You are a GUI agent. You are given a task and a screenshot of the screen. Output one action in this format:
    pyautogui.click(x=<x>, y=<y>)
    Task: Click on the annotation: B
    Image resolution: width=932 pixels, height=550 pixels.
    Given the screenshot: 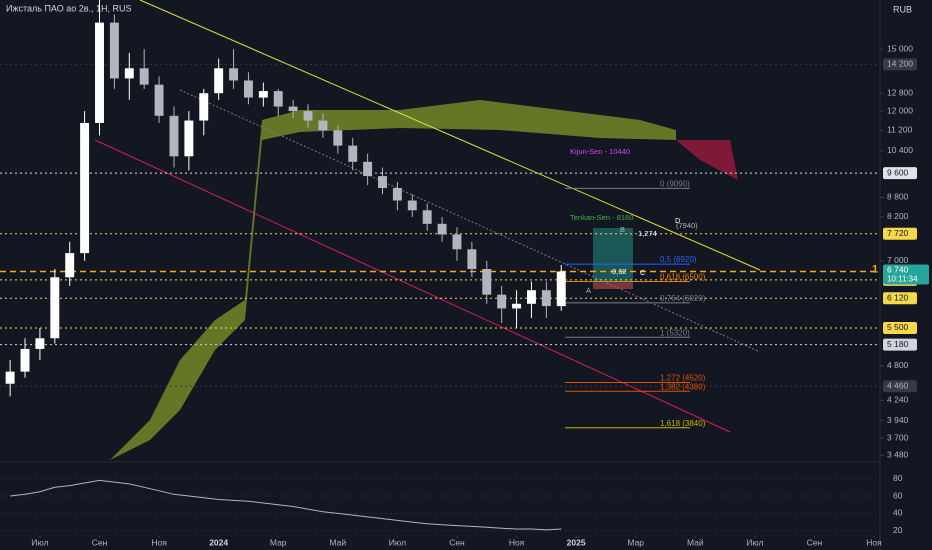 What is the action you would take?
    pyautogui.click(x=622, y=229)
    